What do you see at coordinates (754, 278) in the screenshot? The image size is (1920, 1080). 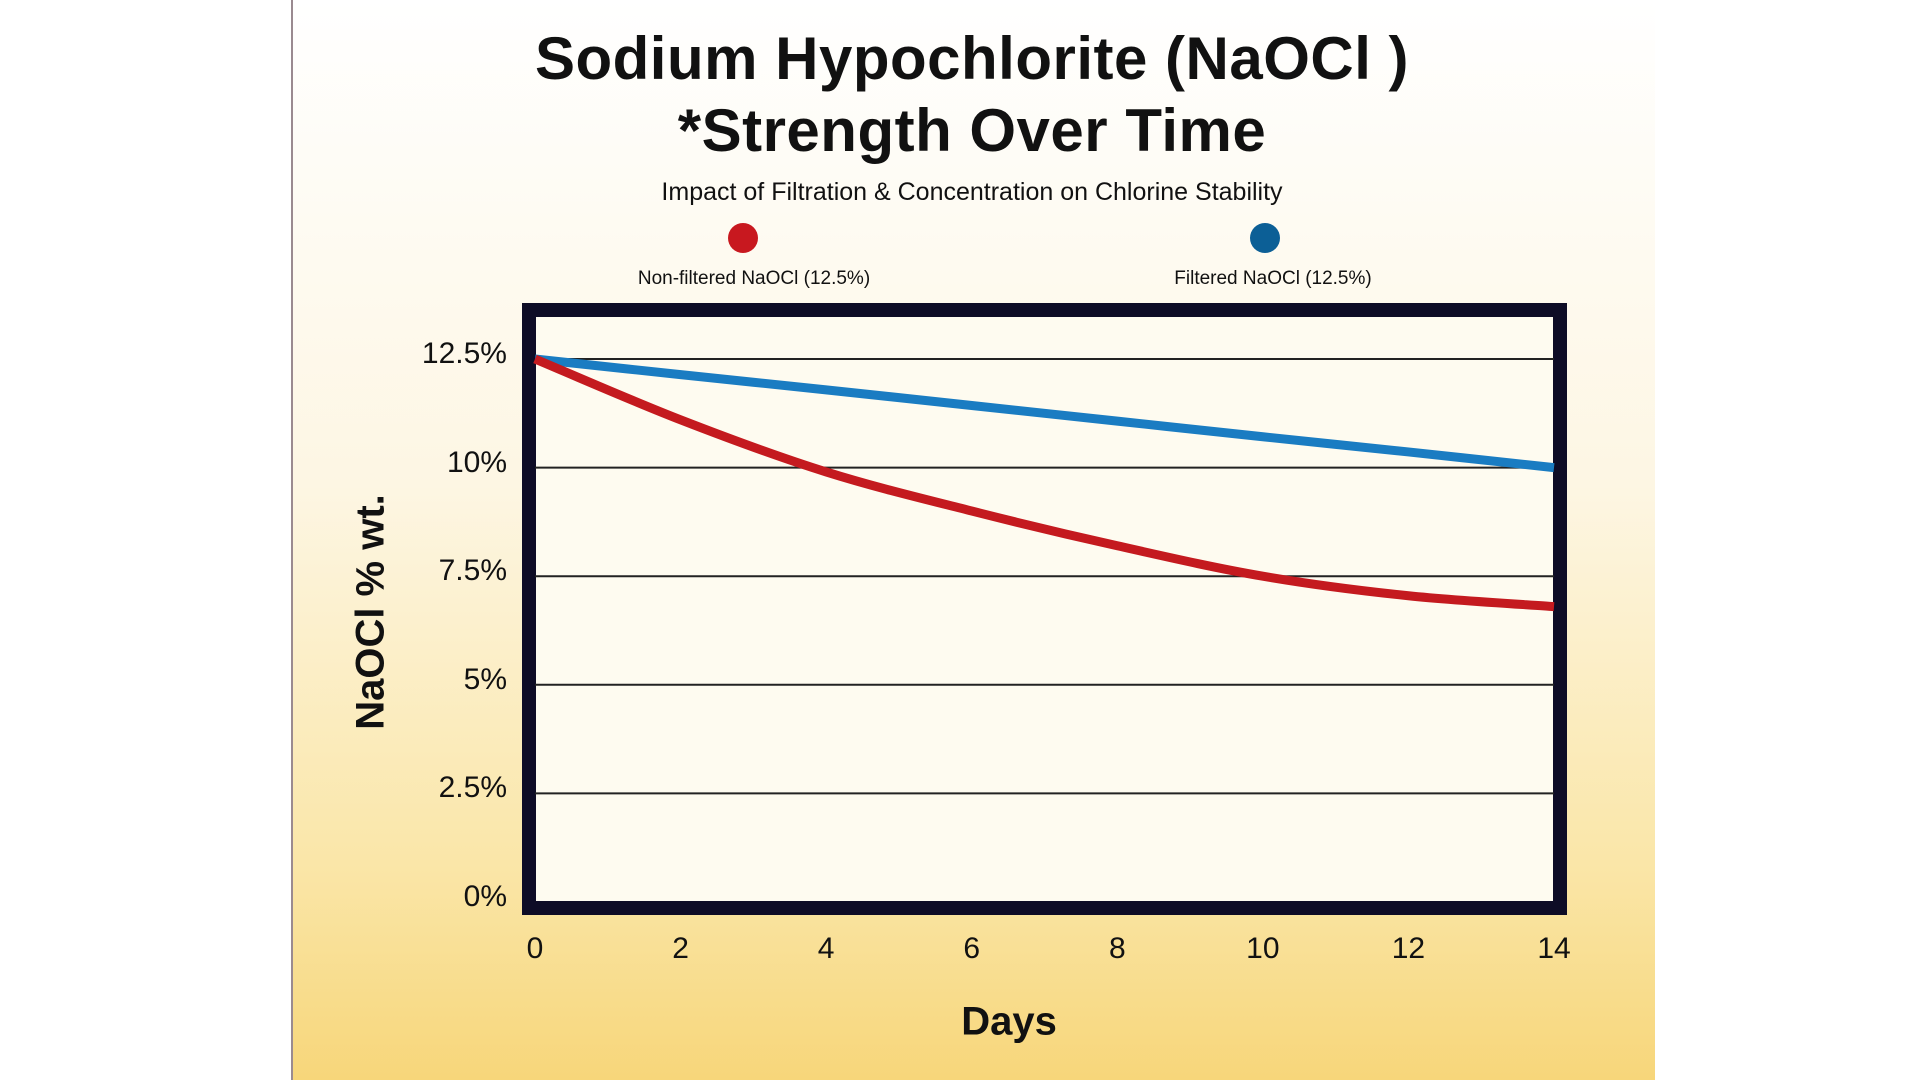 I see `legend-label-nonfiltered: Non-filtered NaOCl (12.5%)` at bounding box center [754, 278].